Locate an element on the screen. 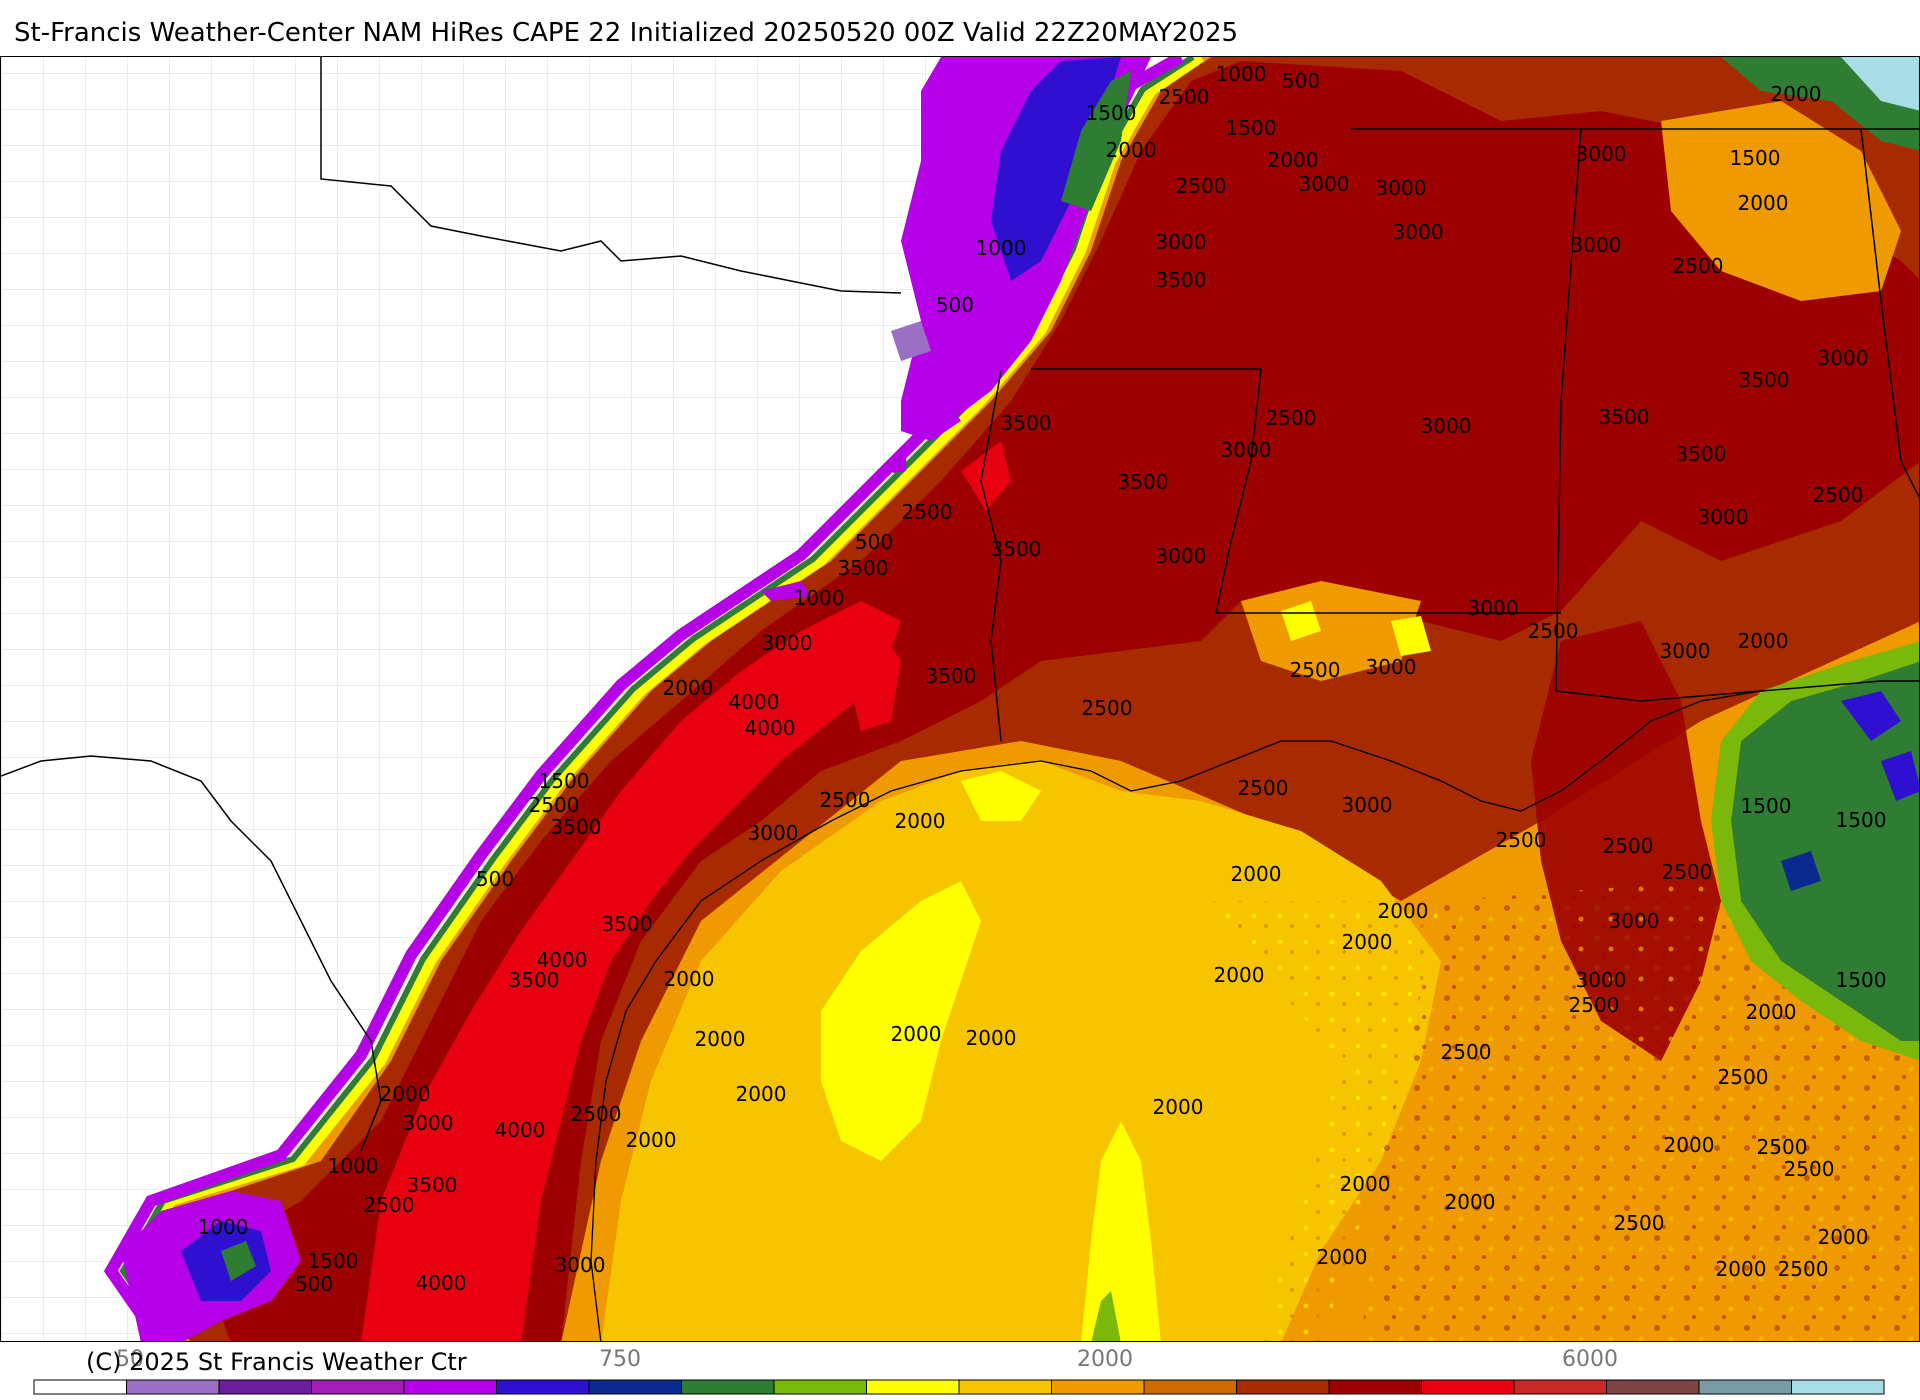 This screenshot has height=1400, width=1920. cape-1500-region is located at coordinates (1825, 851).